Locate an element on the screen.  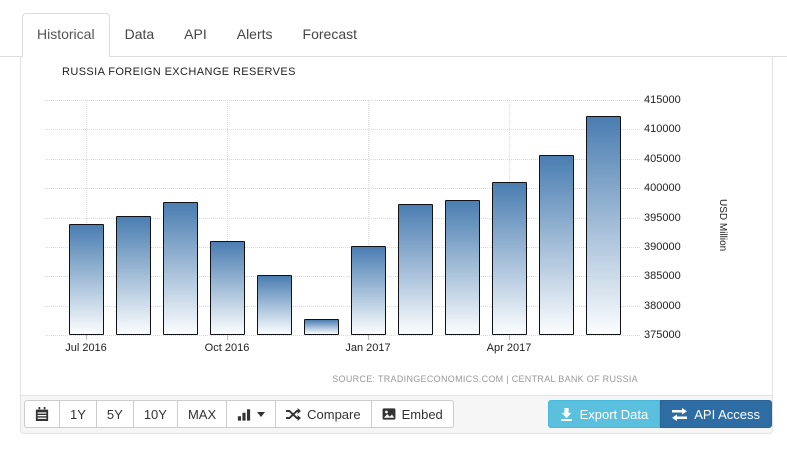
range-5y-button: 5Y is located at coordinates (114, 414).